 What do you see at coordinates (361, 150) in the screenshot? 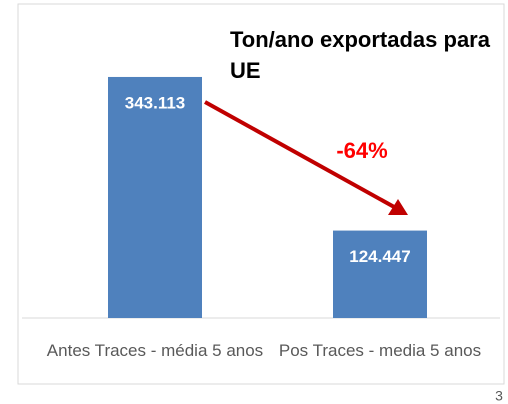
I see `annotation: -64%` at bounding box center [361, 150].